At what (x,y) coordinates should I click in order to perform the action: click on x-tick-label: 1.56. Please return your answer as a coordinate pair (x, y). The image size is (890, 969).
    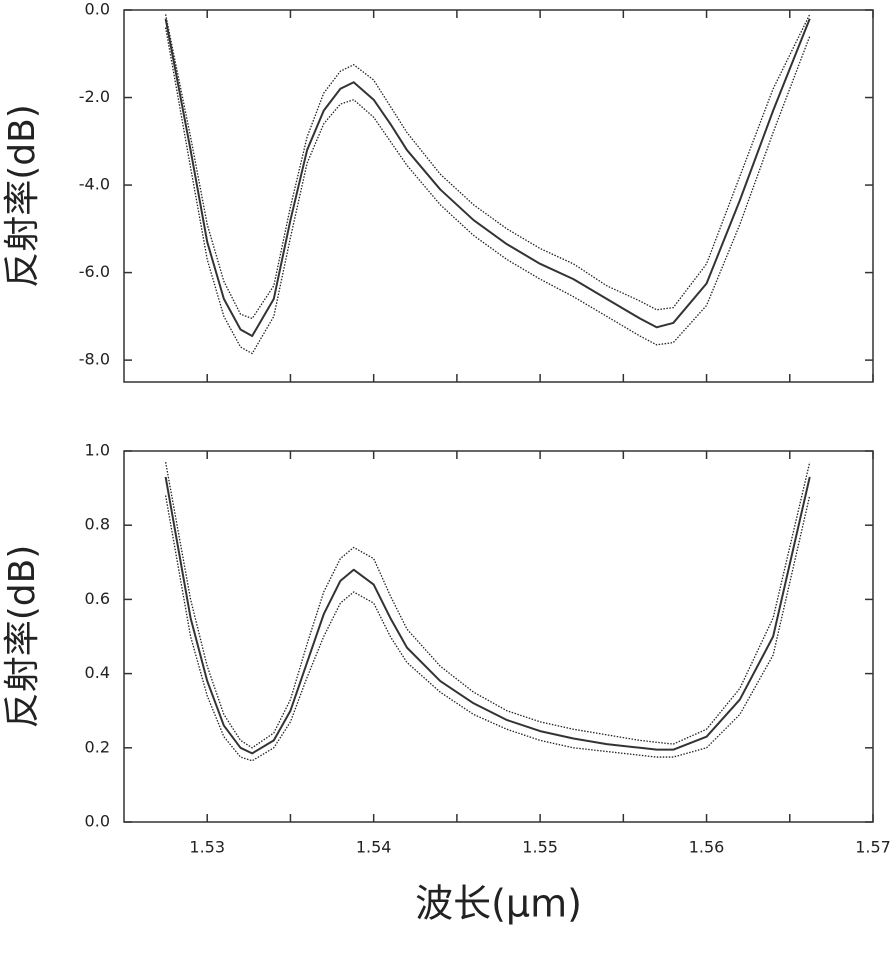
    Looking at the image, I should click on (707, 847).